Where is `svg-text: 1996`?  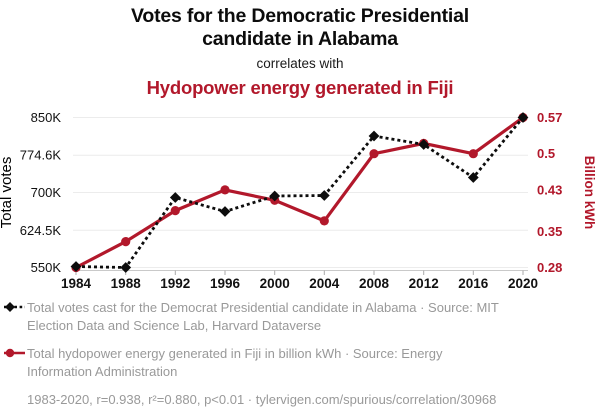 svg-text: 1996 is located at coordinates (225, 283).